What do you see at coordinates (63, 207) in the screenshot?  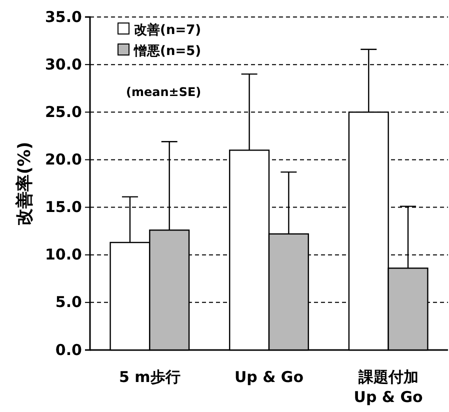 I see `y-tick-label: 15.0` at bounding box center [63, 207].